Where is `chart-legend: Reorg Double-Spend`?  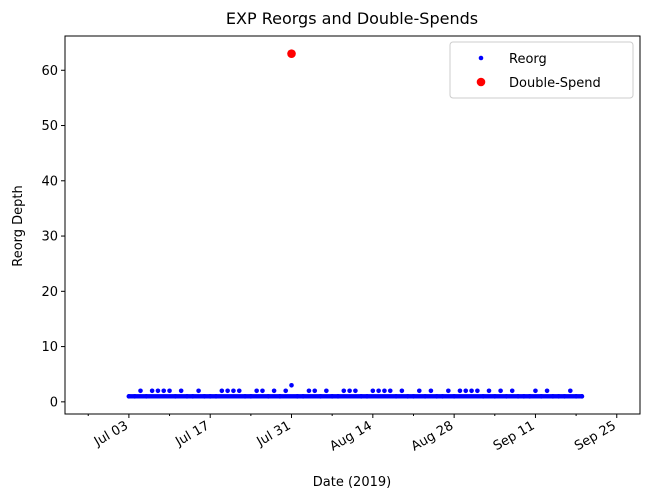
chart-legend: Reorg Double-Spend is located at coordinates (541, 70).